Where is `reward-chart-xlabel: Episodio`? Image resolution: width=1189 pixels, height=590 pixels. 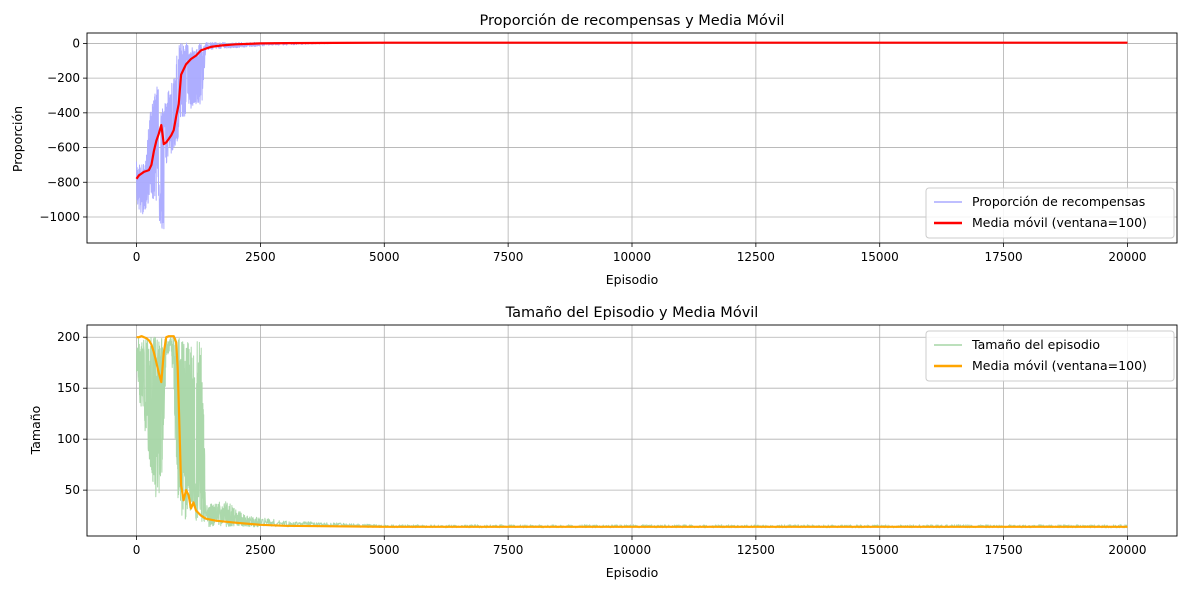 reward-chart-xlabel: Episodio is located at coordinates (632, 279).